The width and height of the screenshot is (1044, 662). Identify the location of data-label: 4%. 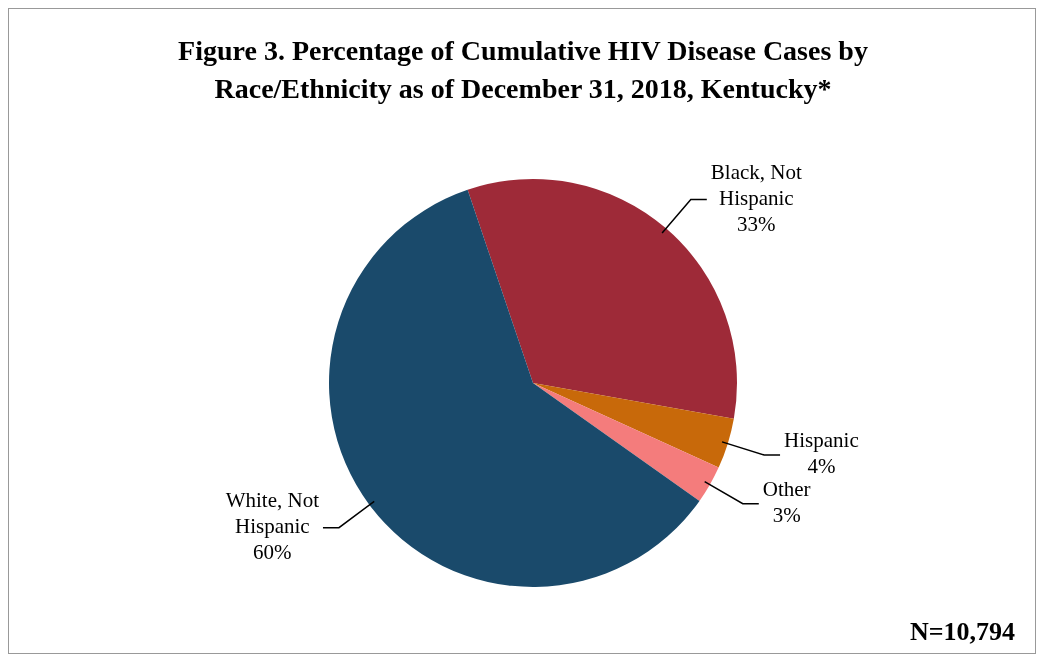
(821, 466).